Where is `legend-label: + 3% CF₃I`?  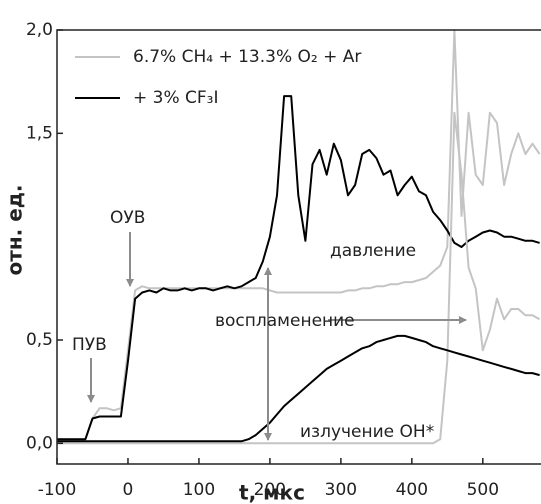 legend-label: + 3% CF₃I is located at coordinates (176, 98).